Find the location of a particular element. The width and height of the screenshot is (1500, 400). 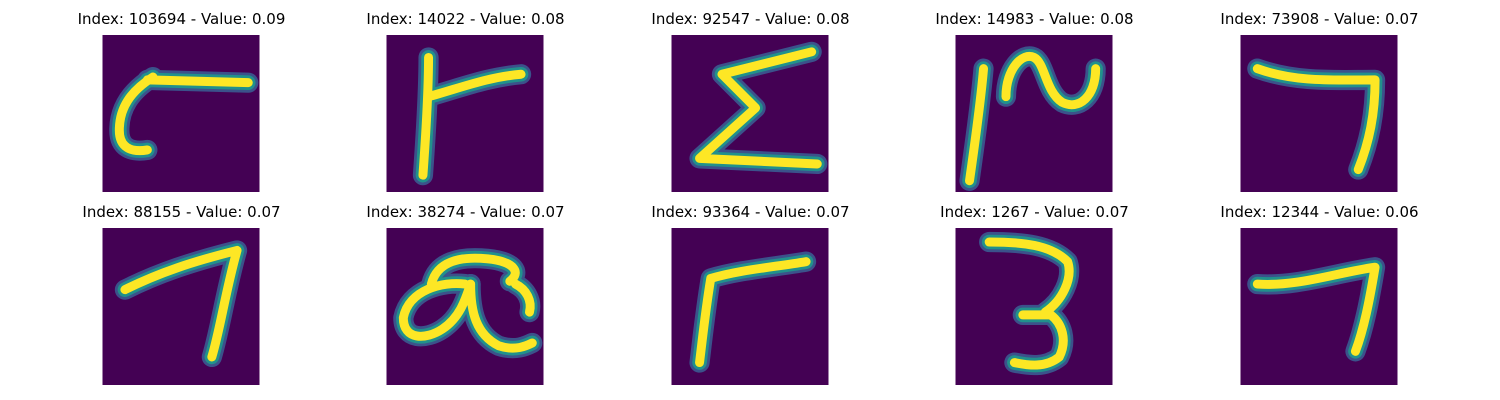

panel-3: Index: 92547 - Value: 0.08 is located at coordinates (750, 96).